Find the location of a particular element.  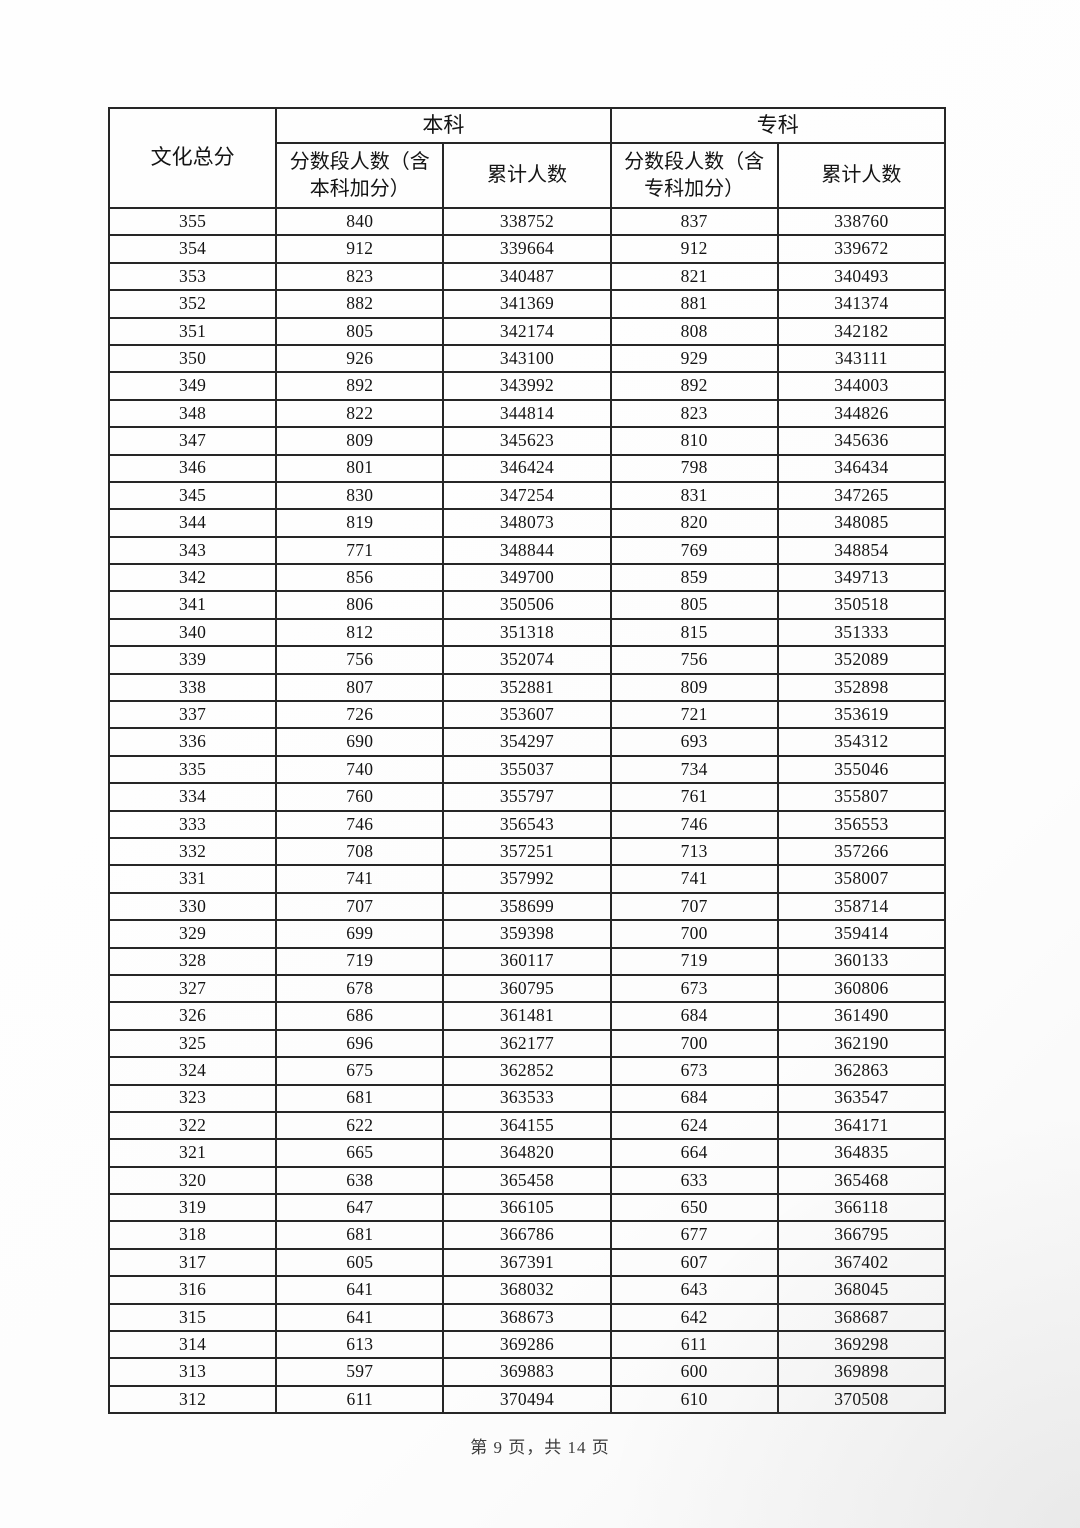

cell-zhuanke-cumulative-count: 355046 is located at coordinates (861, 769).